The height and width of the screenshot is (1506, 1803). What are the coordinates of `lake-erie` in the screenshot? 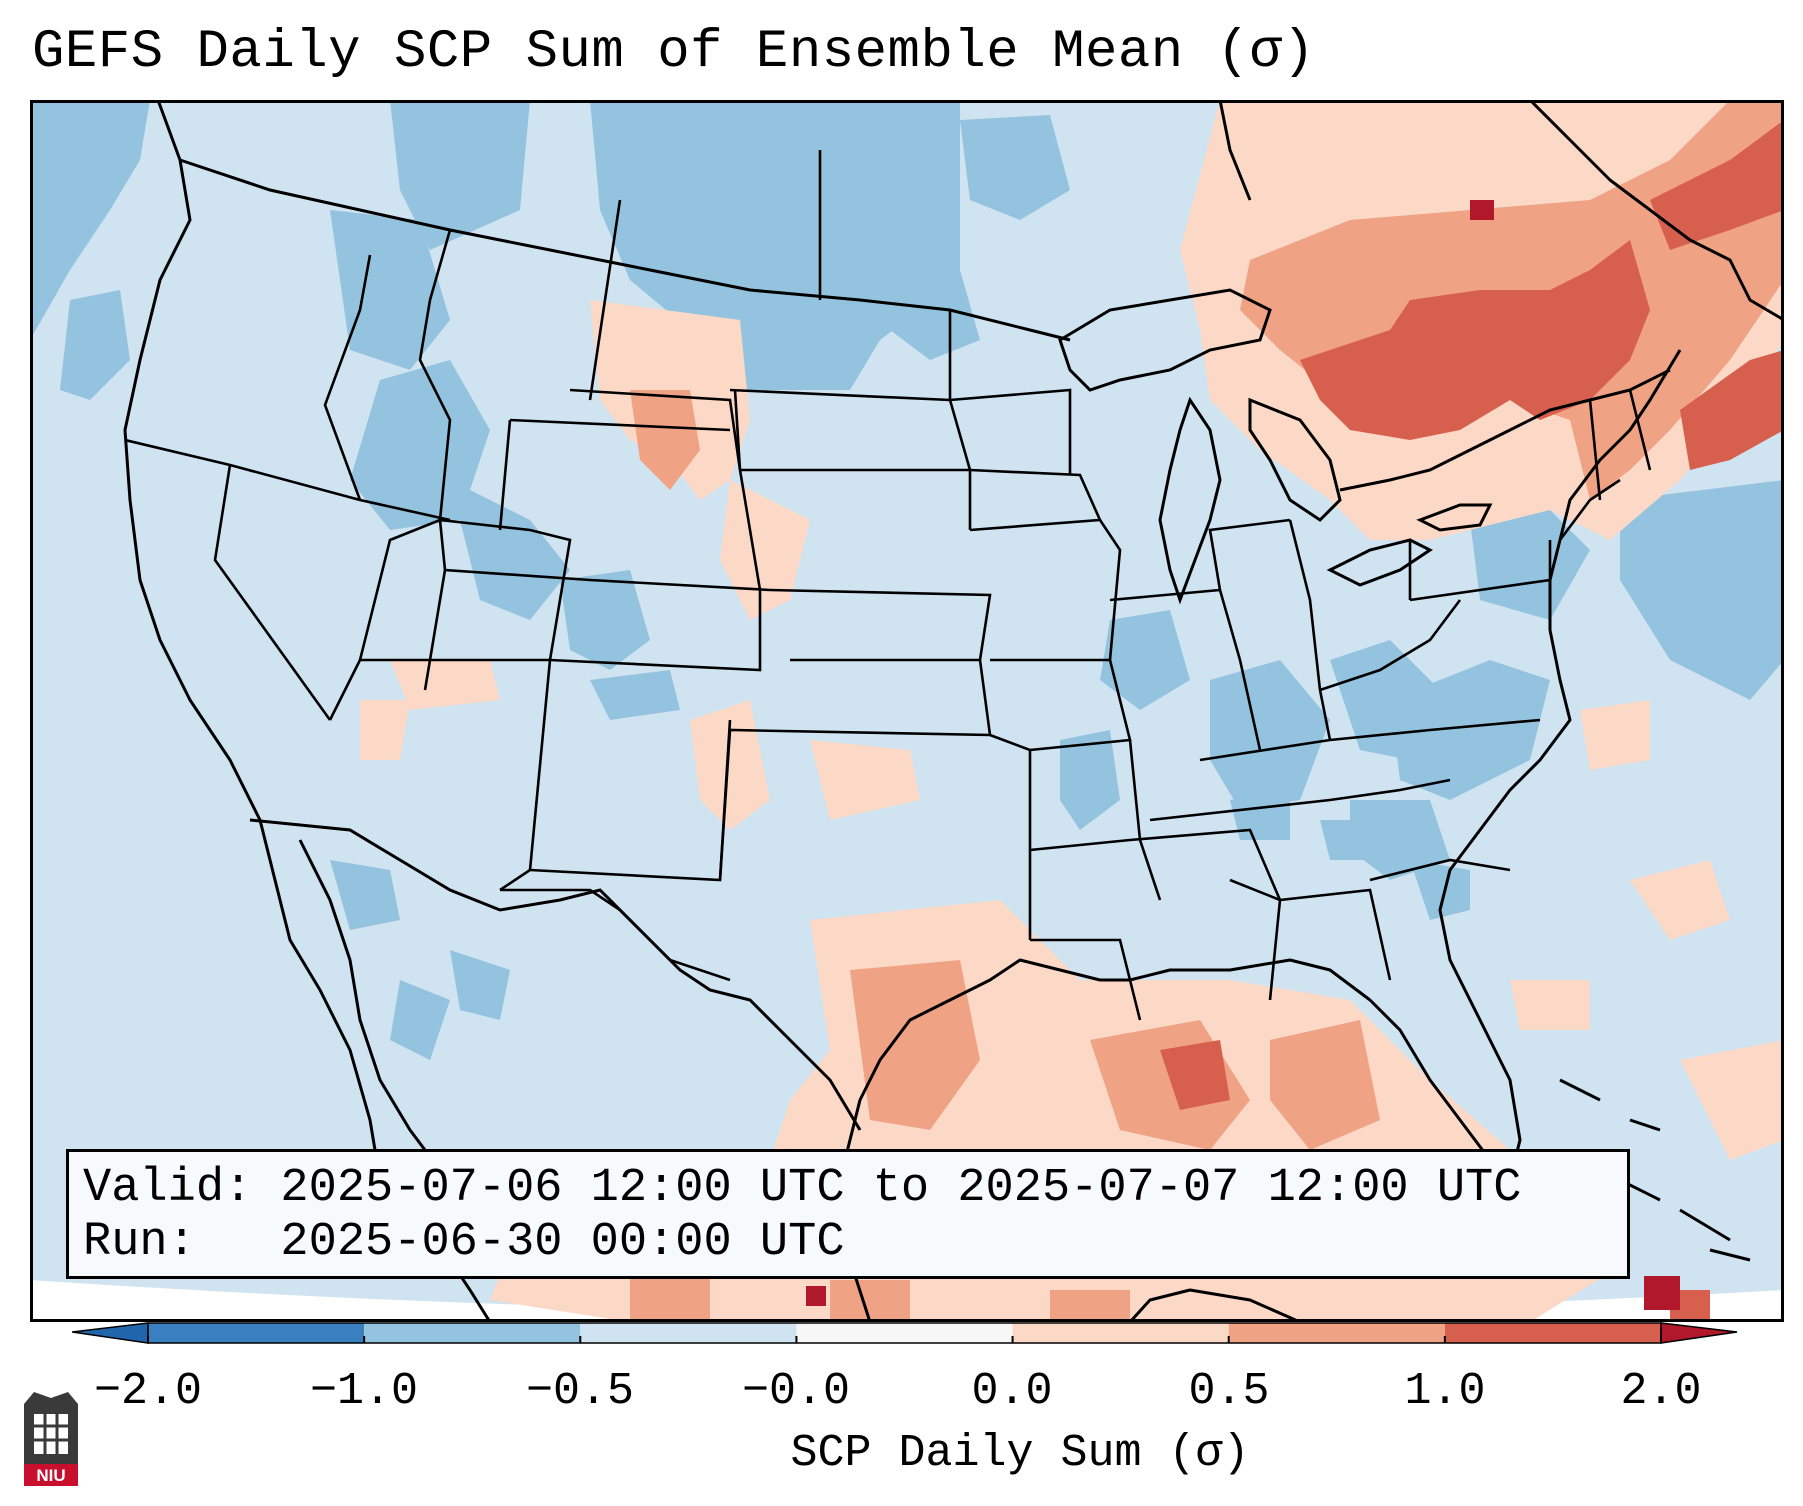 It's located at (1379, 562).